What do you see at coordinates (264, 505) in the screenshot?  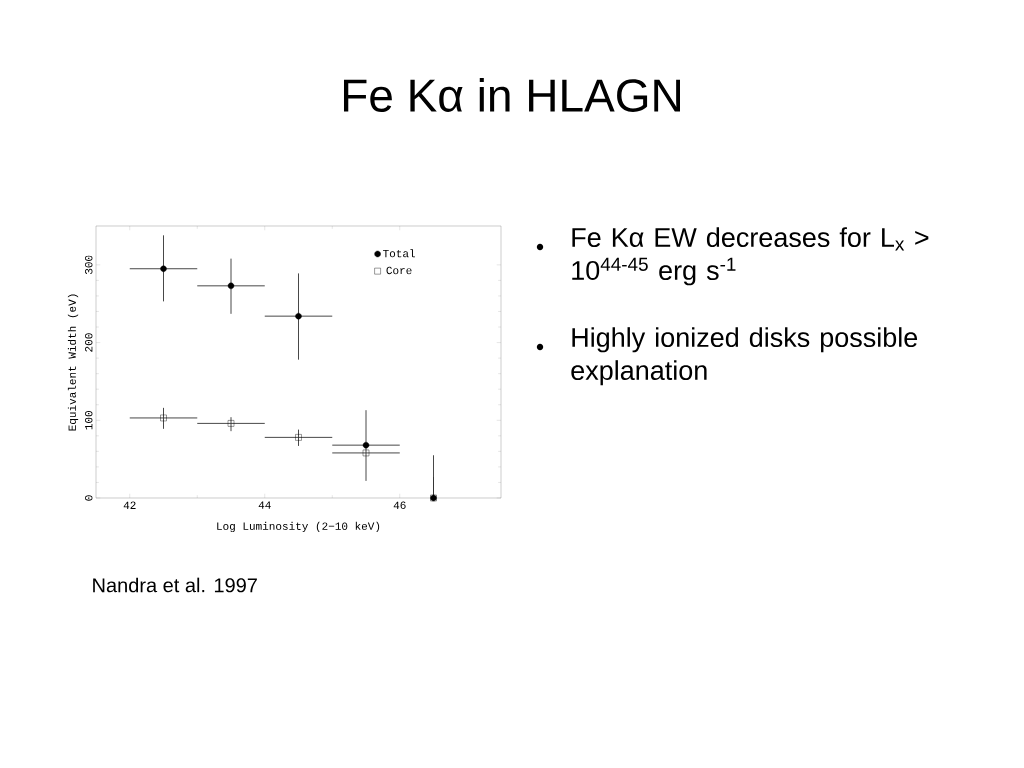 I see `x-tick-label: 44` at bounding box center [264, 505].